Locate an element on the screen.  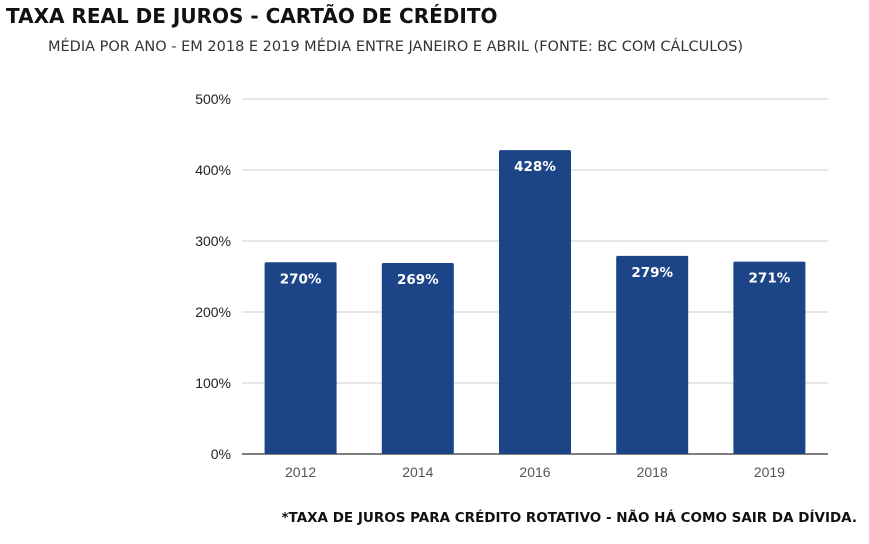
bar-2016 is located at coordinates (535, 302).